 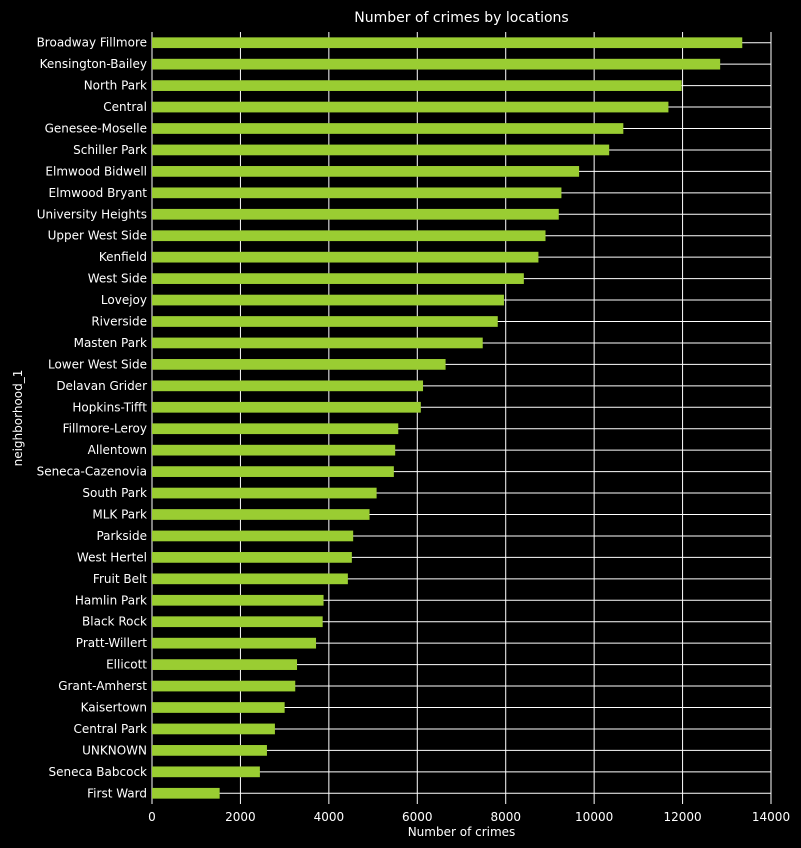 I want to click on x-tick-label: 12000, so click(x=682, y=817).